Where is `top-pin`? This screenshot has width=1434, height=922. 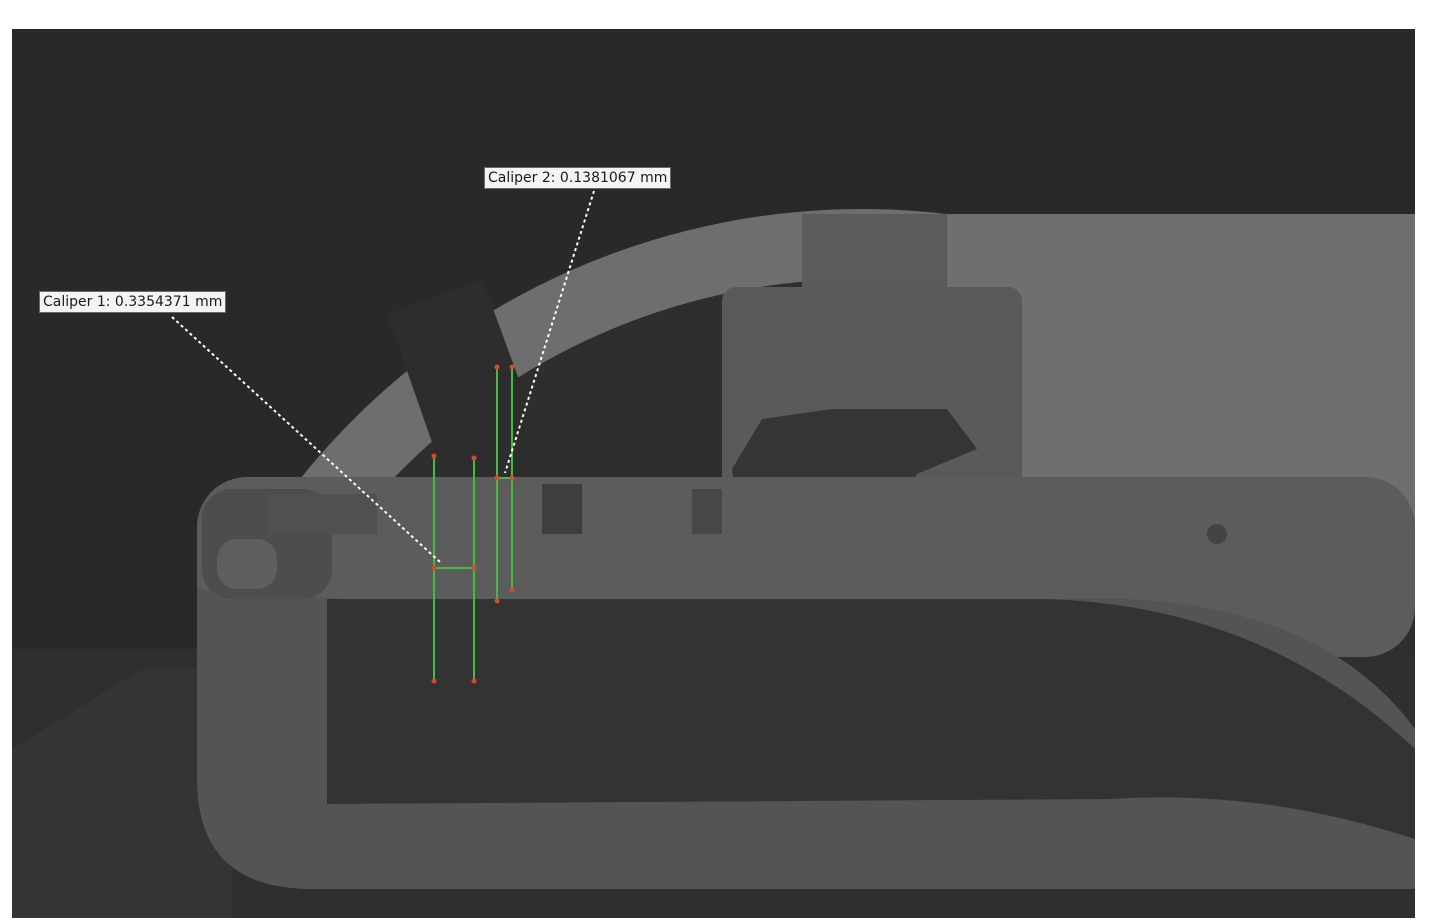
top-pin is located at coordinates (874, 254).